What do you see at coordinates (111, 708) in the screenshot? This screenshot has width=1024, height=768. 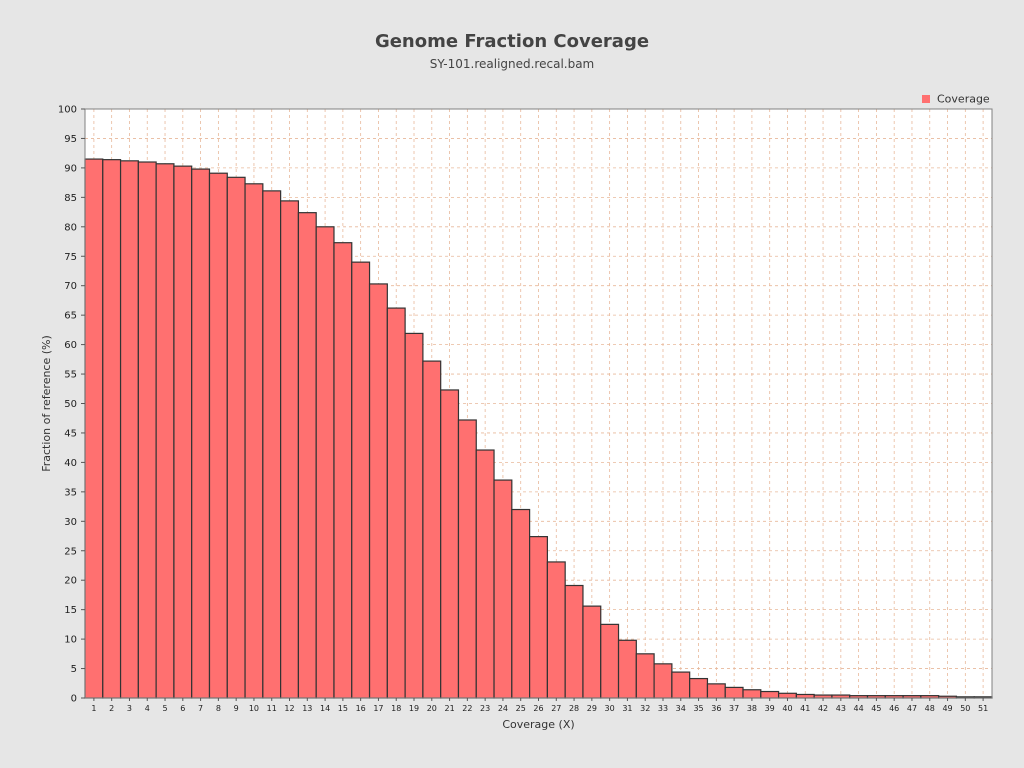 I see `x-tick-label: 2` at bounding box center [111, 708].